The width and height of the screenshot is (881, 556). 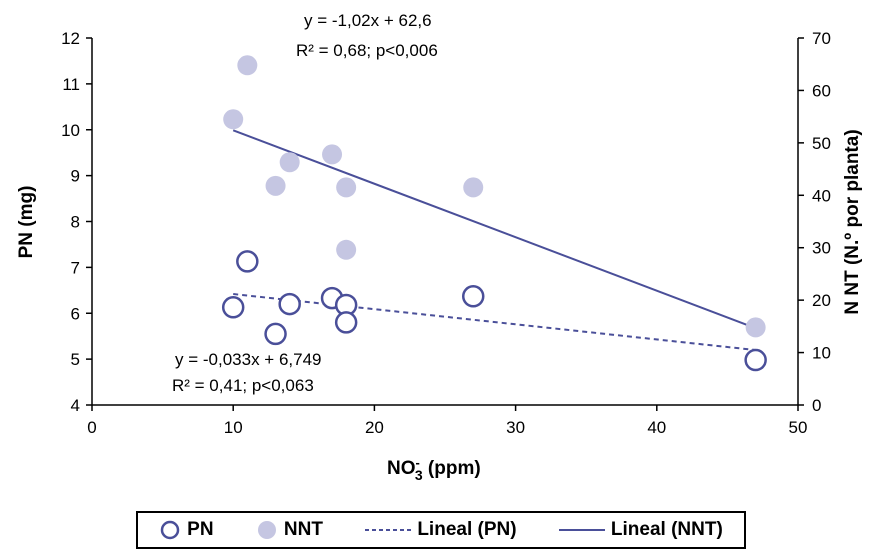 I want to click on x-tick-label: 0, so click(x=91, y=427).